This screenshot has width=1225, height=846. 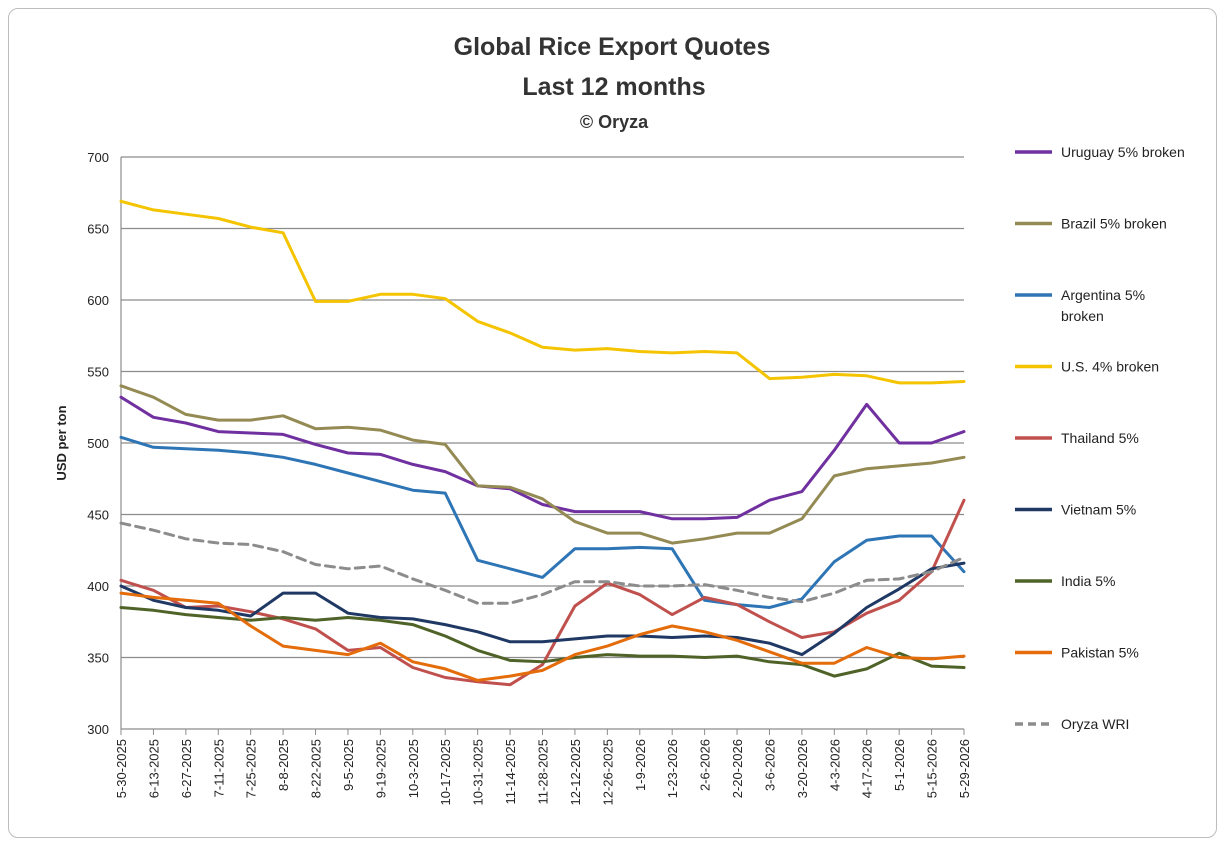 I want to click on x-tick-label: 2-20-2026, so click(x=737, y=768).